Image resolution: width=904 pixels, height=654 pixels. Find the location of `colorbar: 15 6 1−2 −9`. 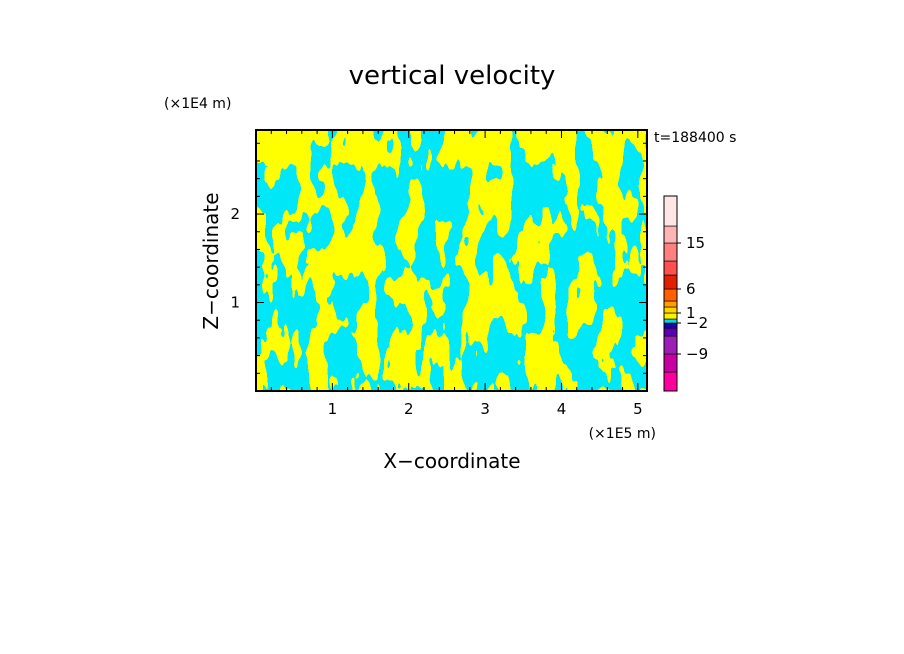

colorbar: 15 6 1−2 −9 is located at coordinates (685, 293).